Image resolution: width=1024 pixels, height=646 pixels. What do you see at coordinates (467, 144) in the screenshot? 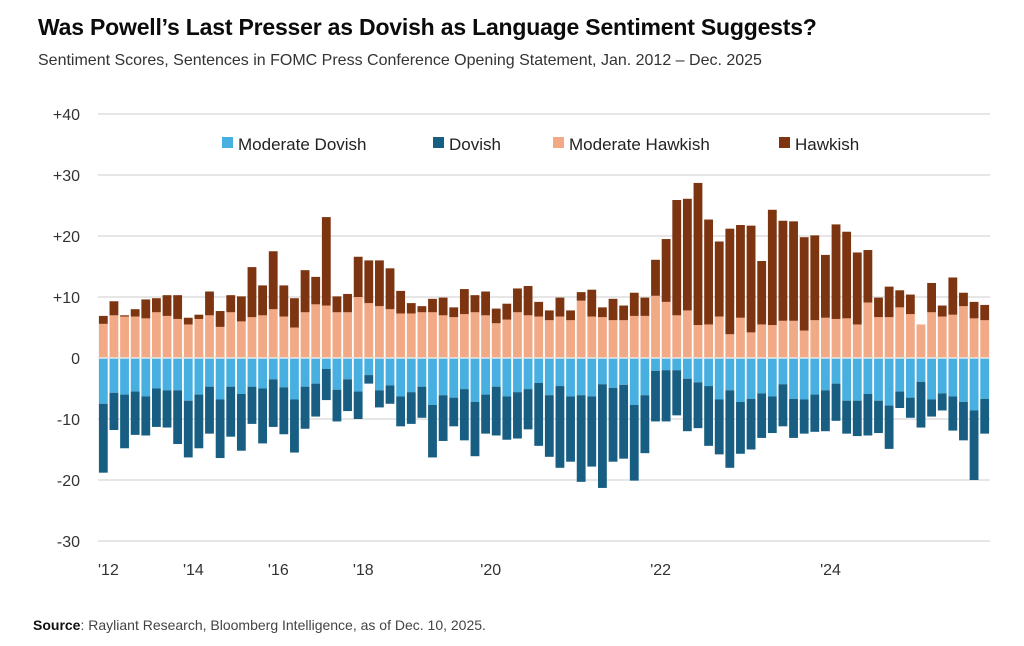
I see `legend-item-dovish: Dovish` at bounding box center [467, 144].